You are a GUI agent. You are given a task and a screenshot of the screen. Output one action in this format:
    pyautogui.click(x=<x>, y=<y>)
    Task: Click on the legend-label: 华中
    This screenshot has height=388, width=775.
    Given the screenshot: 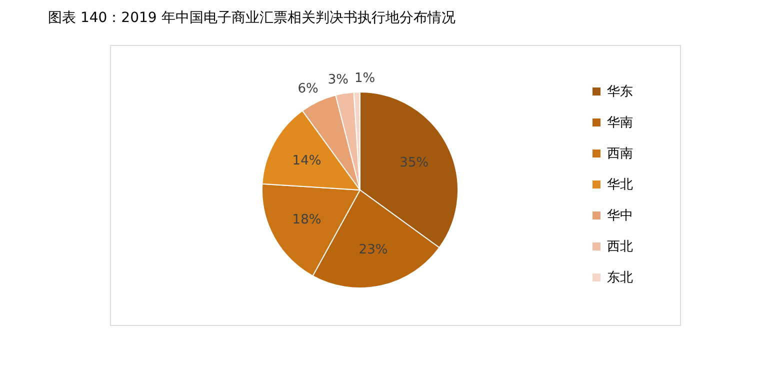 What is the action you would take?
    pyautogui.click(x=620, y=216)
    